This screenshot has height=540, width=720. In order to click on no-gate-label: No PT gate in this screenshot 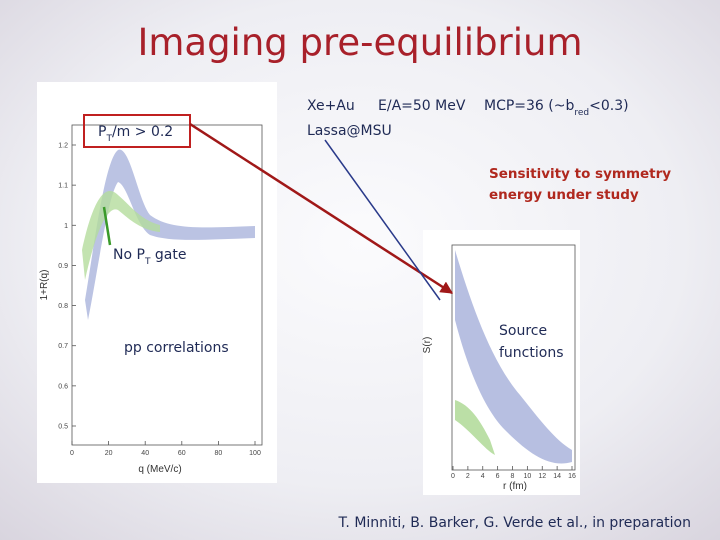, I will do `click(149, 257)`.